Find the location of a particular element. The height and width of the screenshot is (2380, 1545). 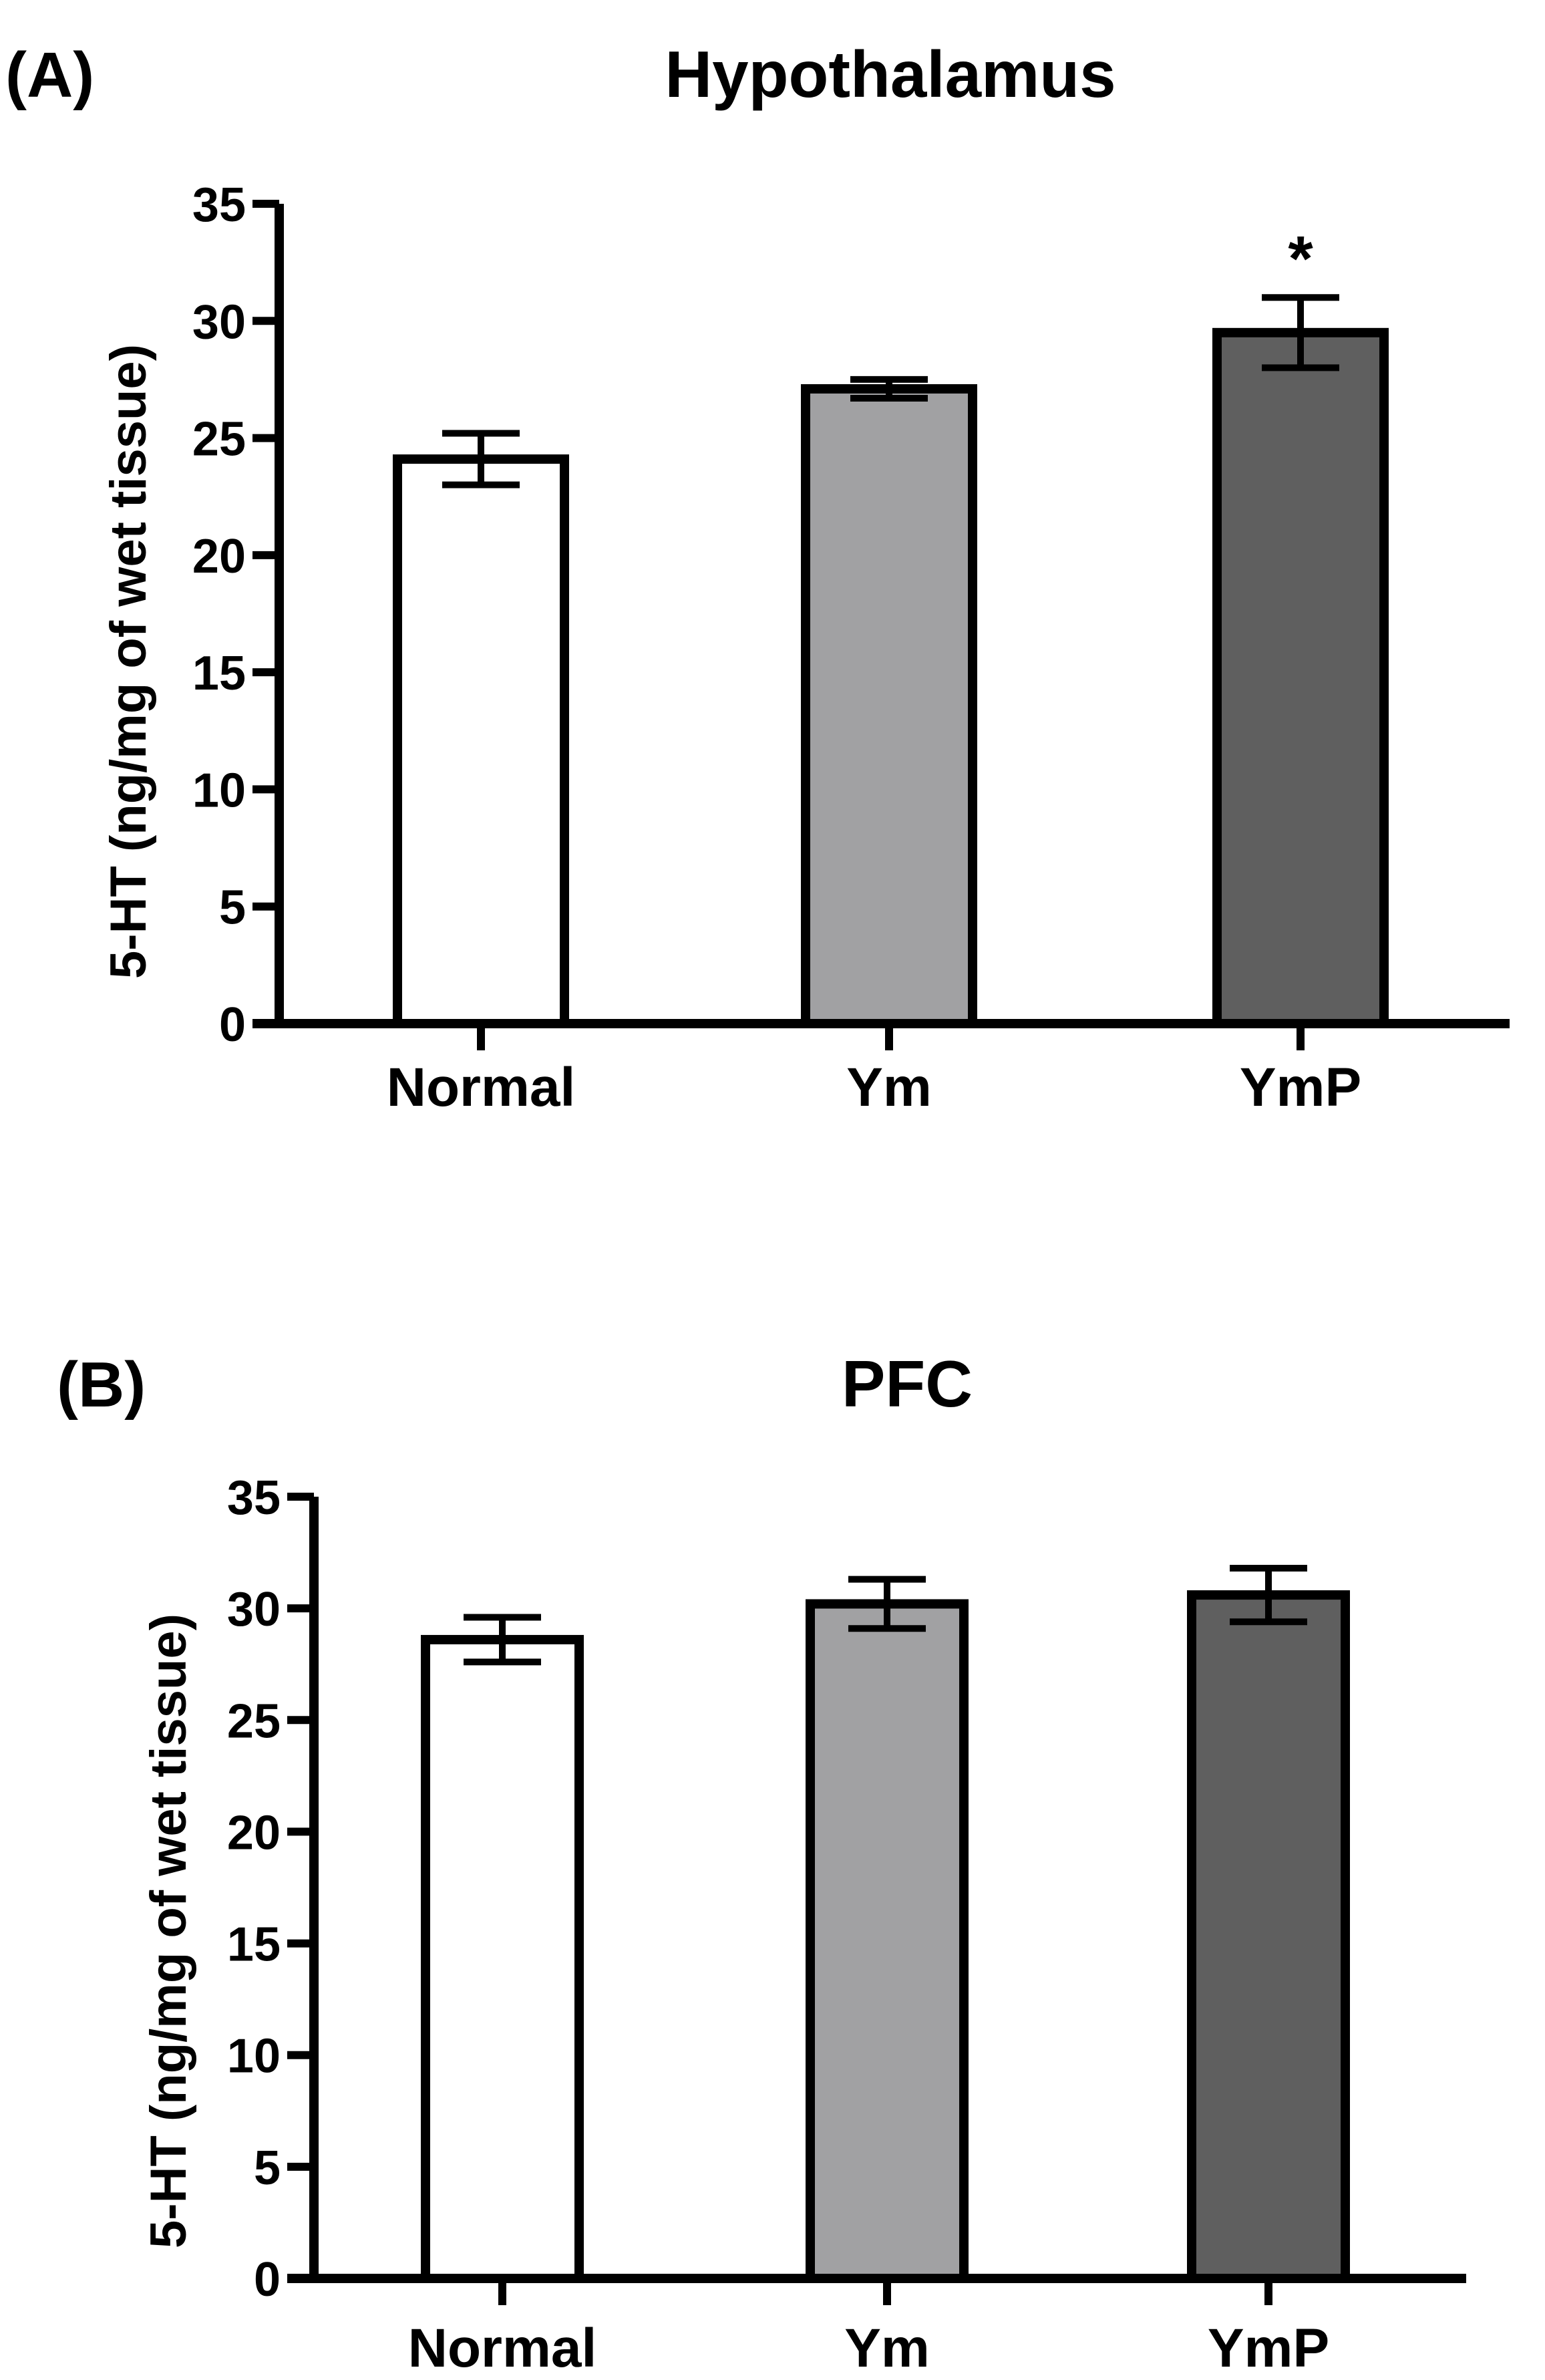

panel-a-bar-normal is located at coordinates (481, 741).